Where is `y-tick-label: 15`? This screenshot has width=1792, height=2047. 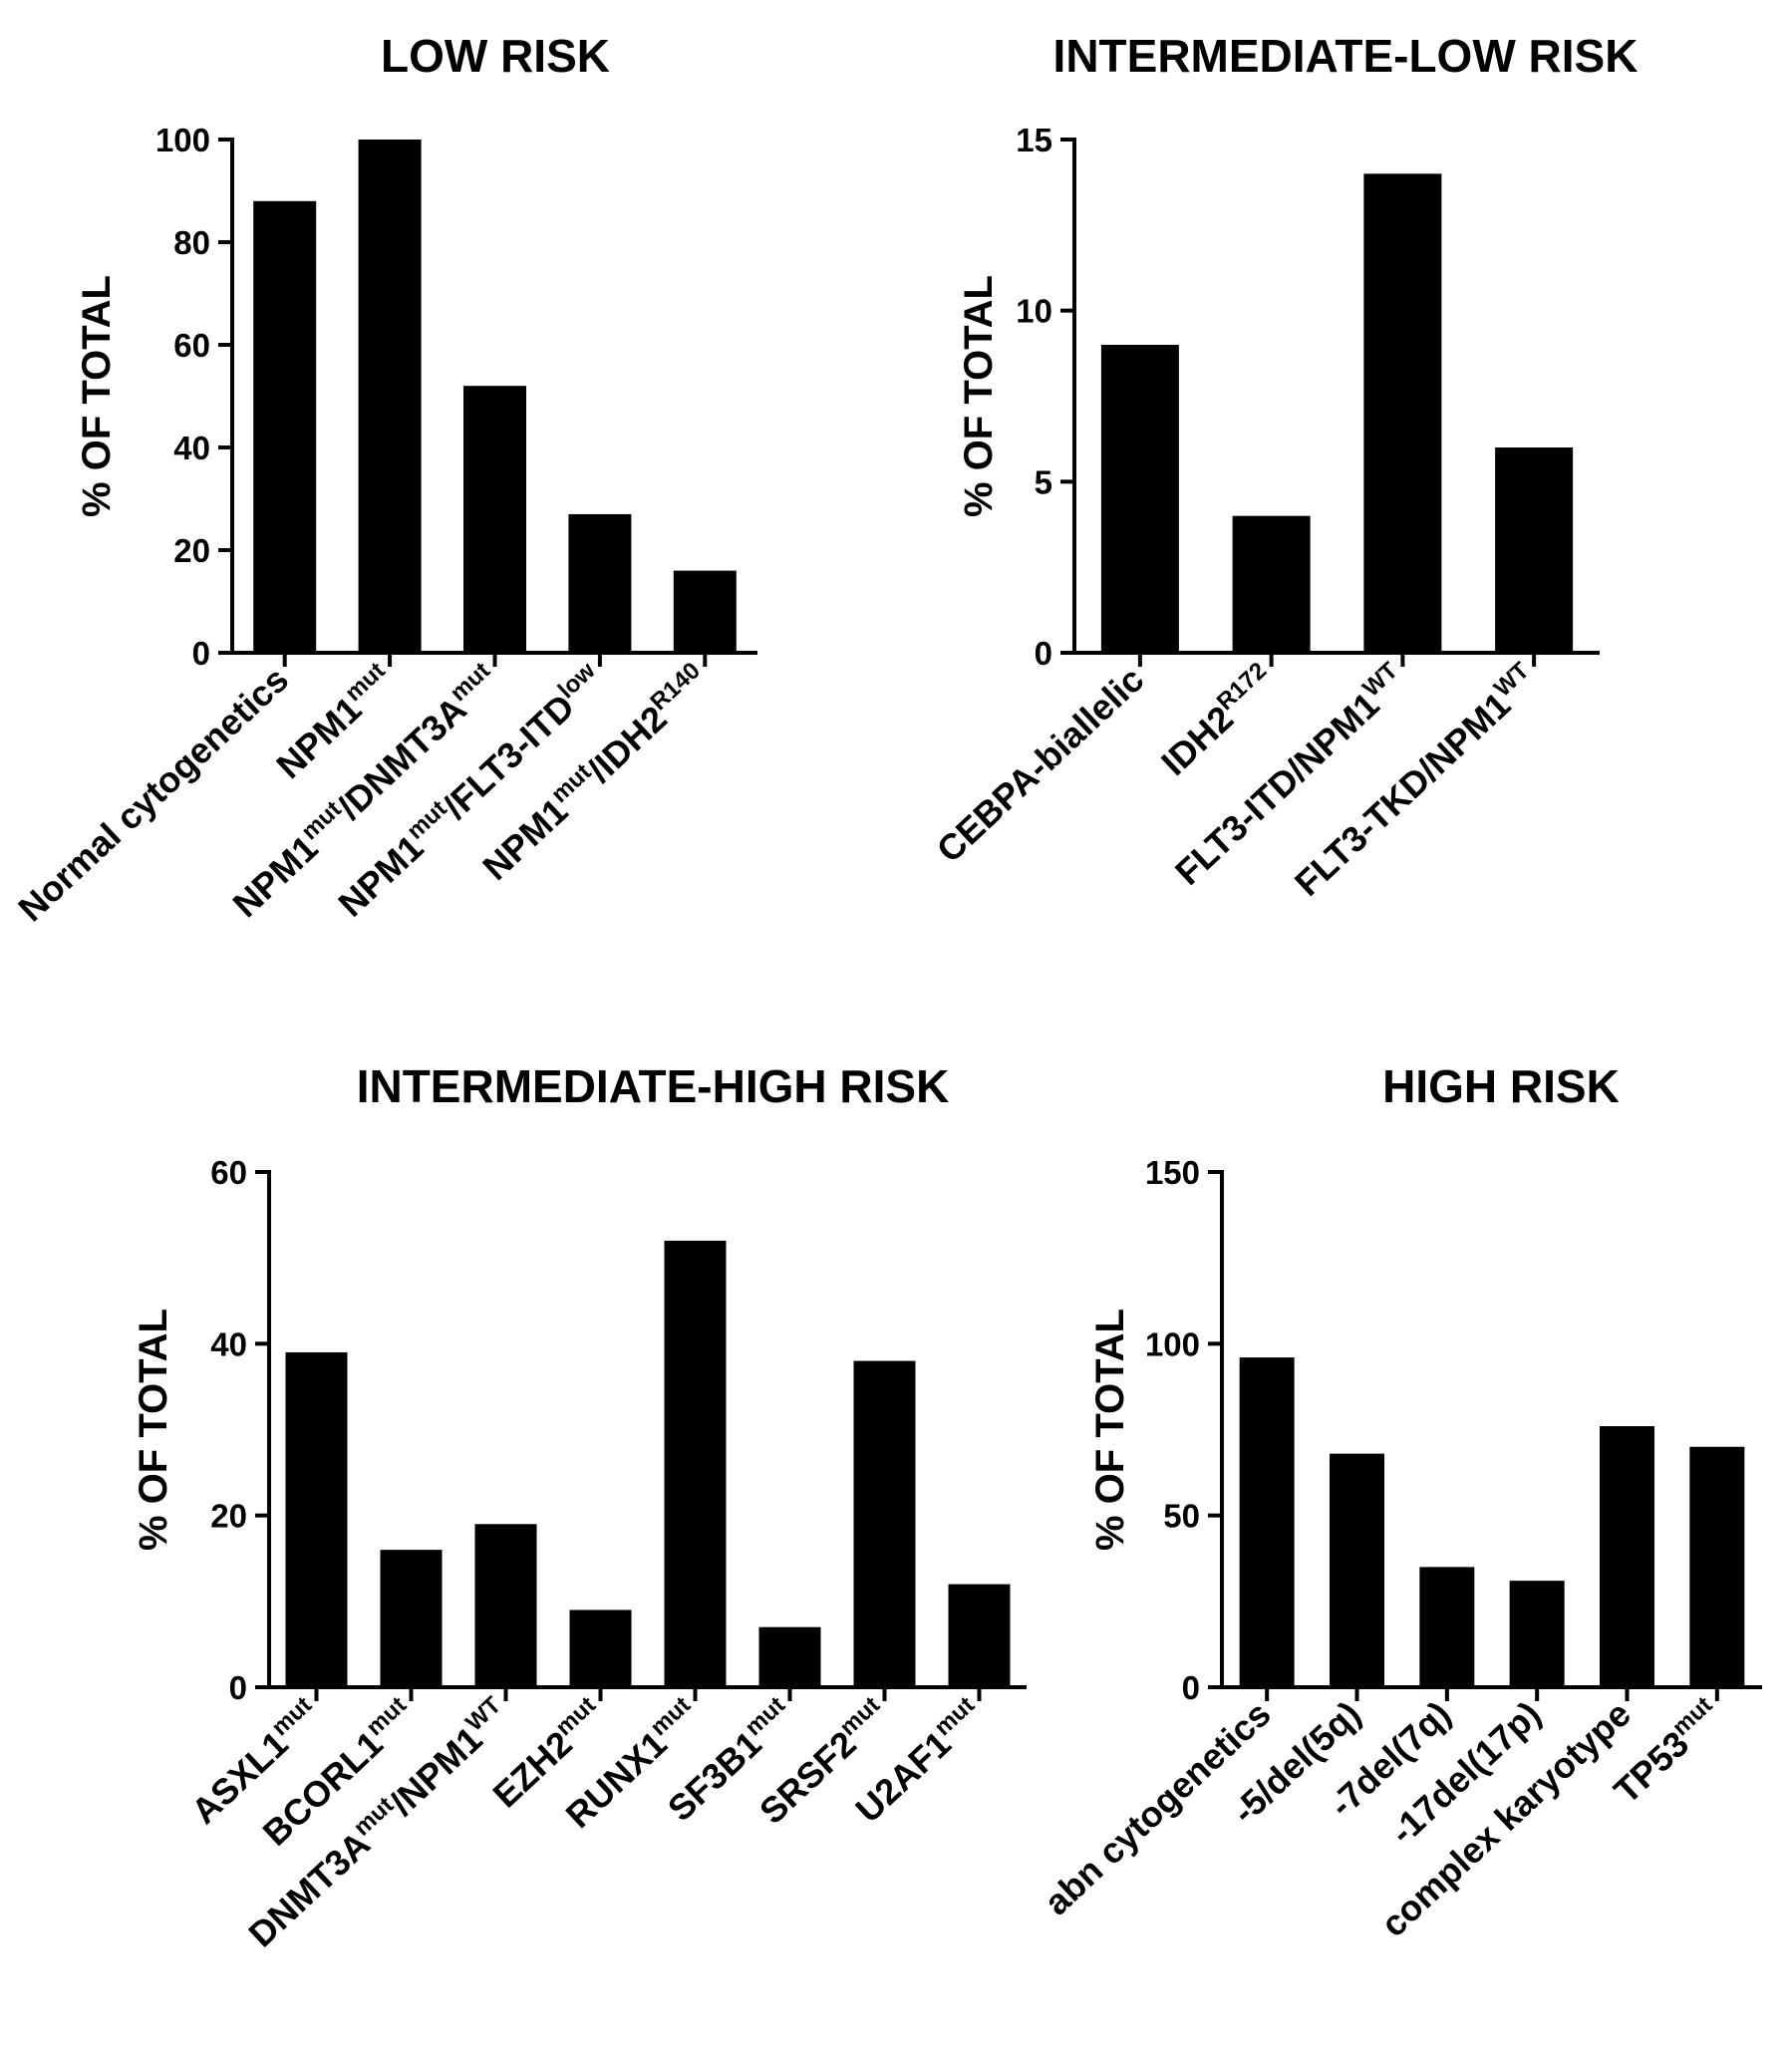 y-tick-label: 15 is located at coordinates (1034, 140).